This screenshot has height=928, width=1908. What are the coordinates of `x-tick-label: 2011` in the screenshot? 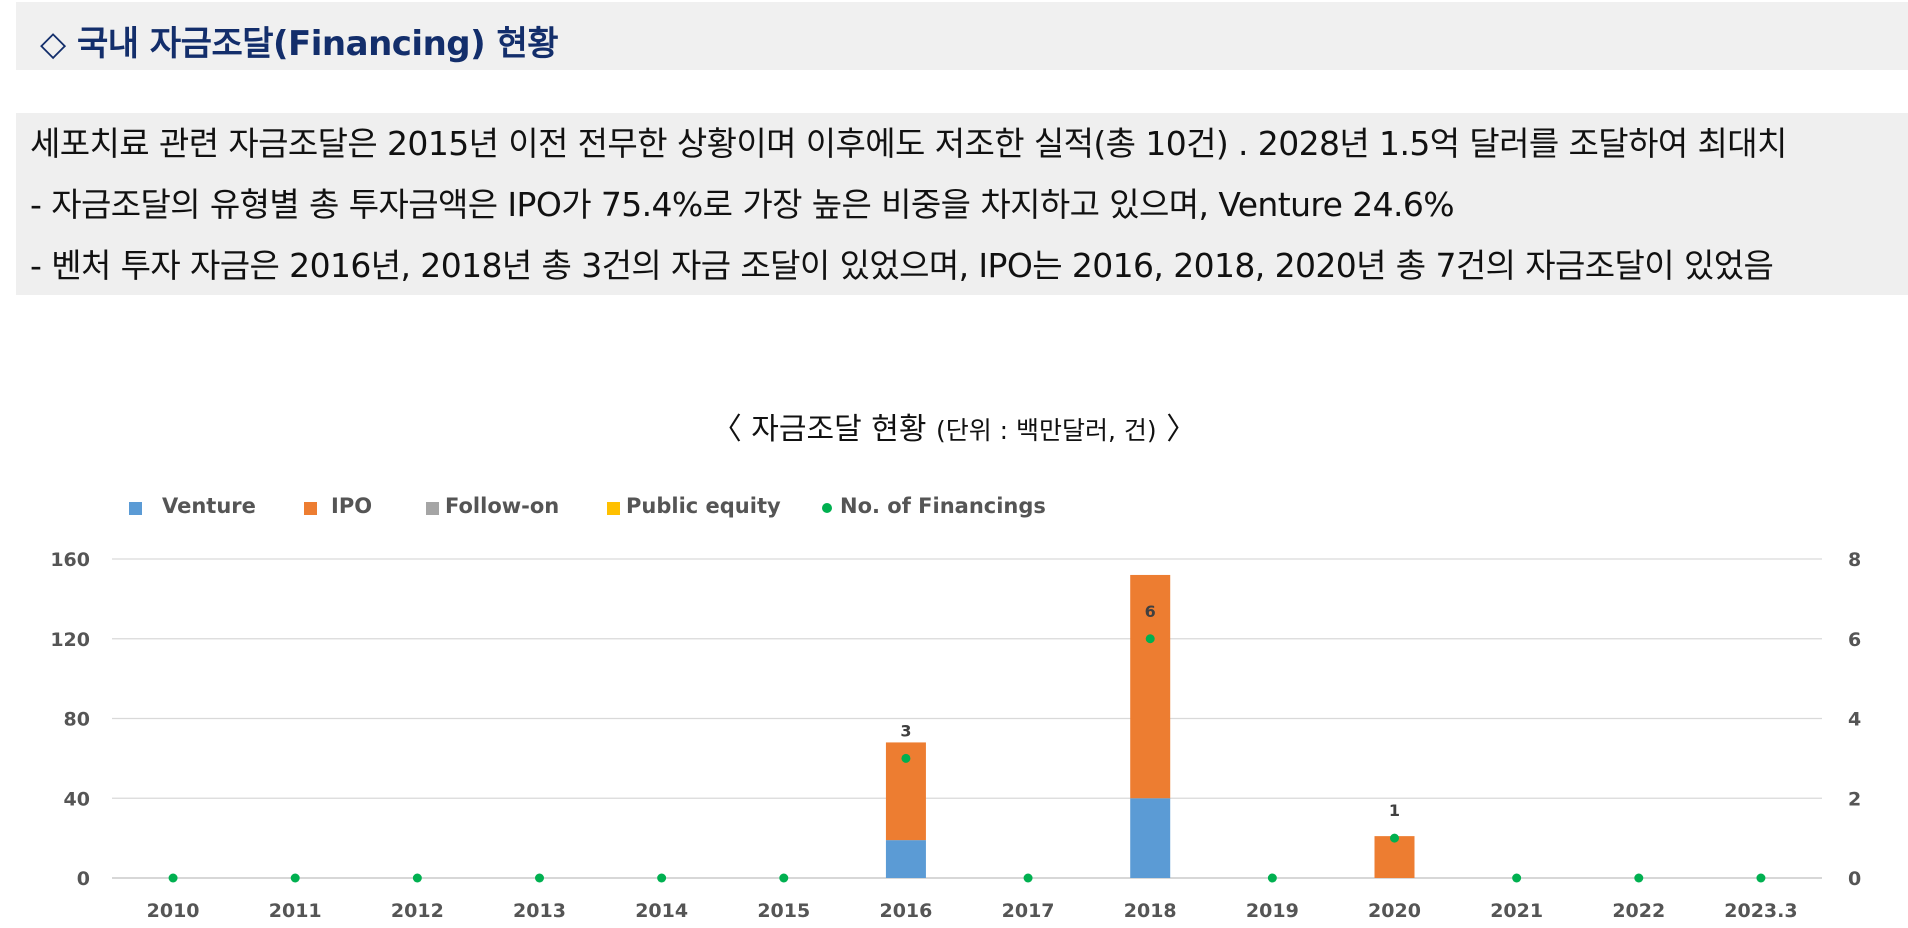 It's located at (295, 911).